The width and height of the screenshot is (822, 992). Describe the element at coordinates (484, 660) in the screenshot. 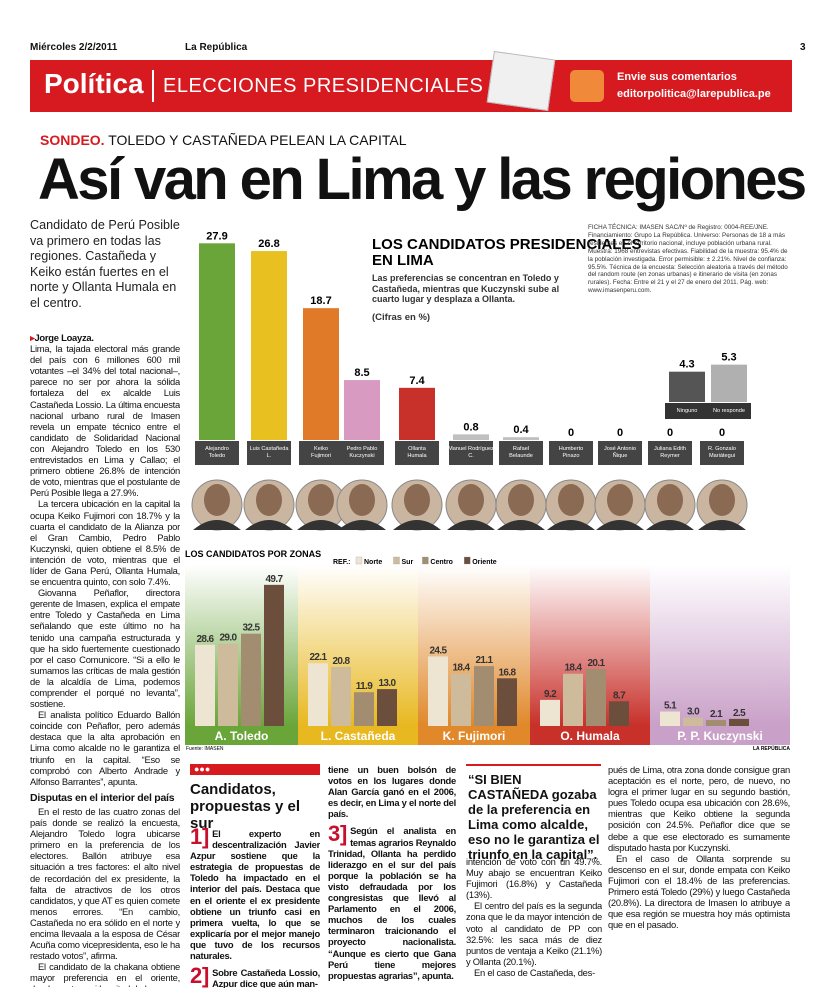

I see `value-label: 21.1` at that location.